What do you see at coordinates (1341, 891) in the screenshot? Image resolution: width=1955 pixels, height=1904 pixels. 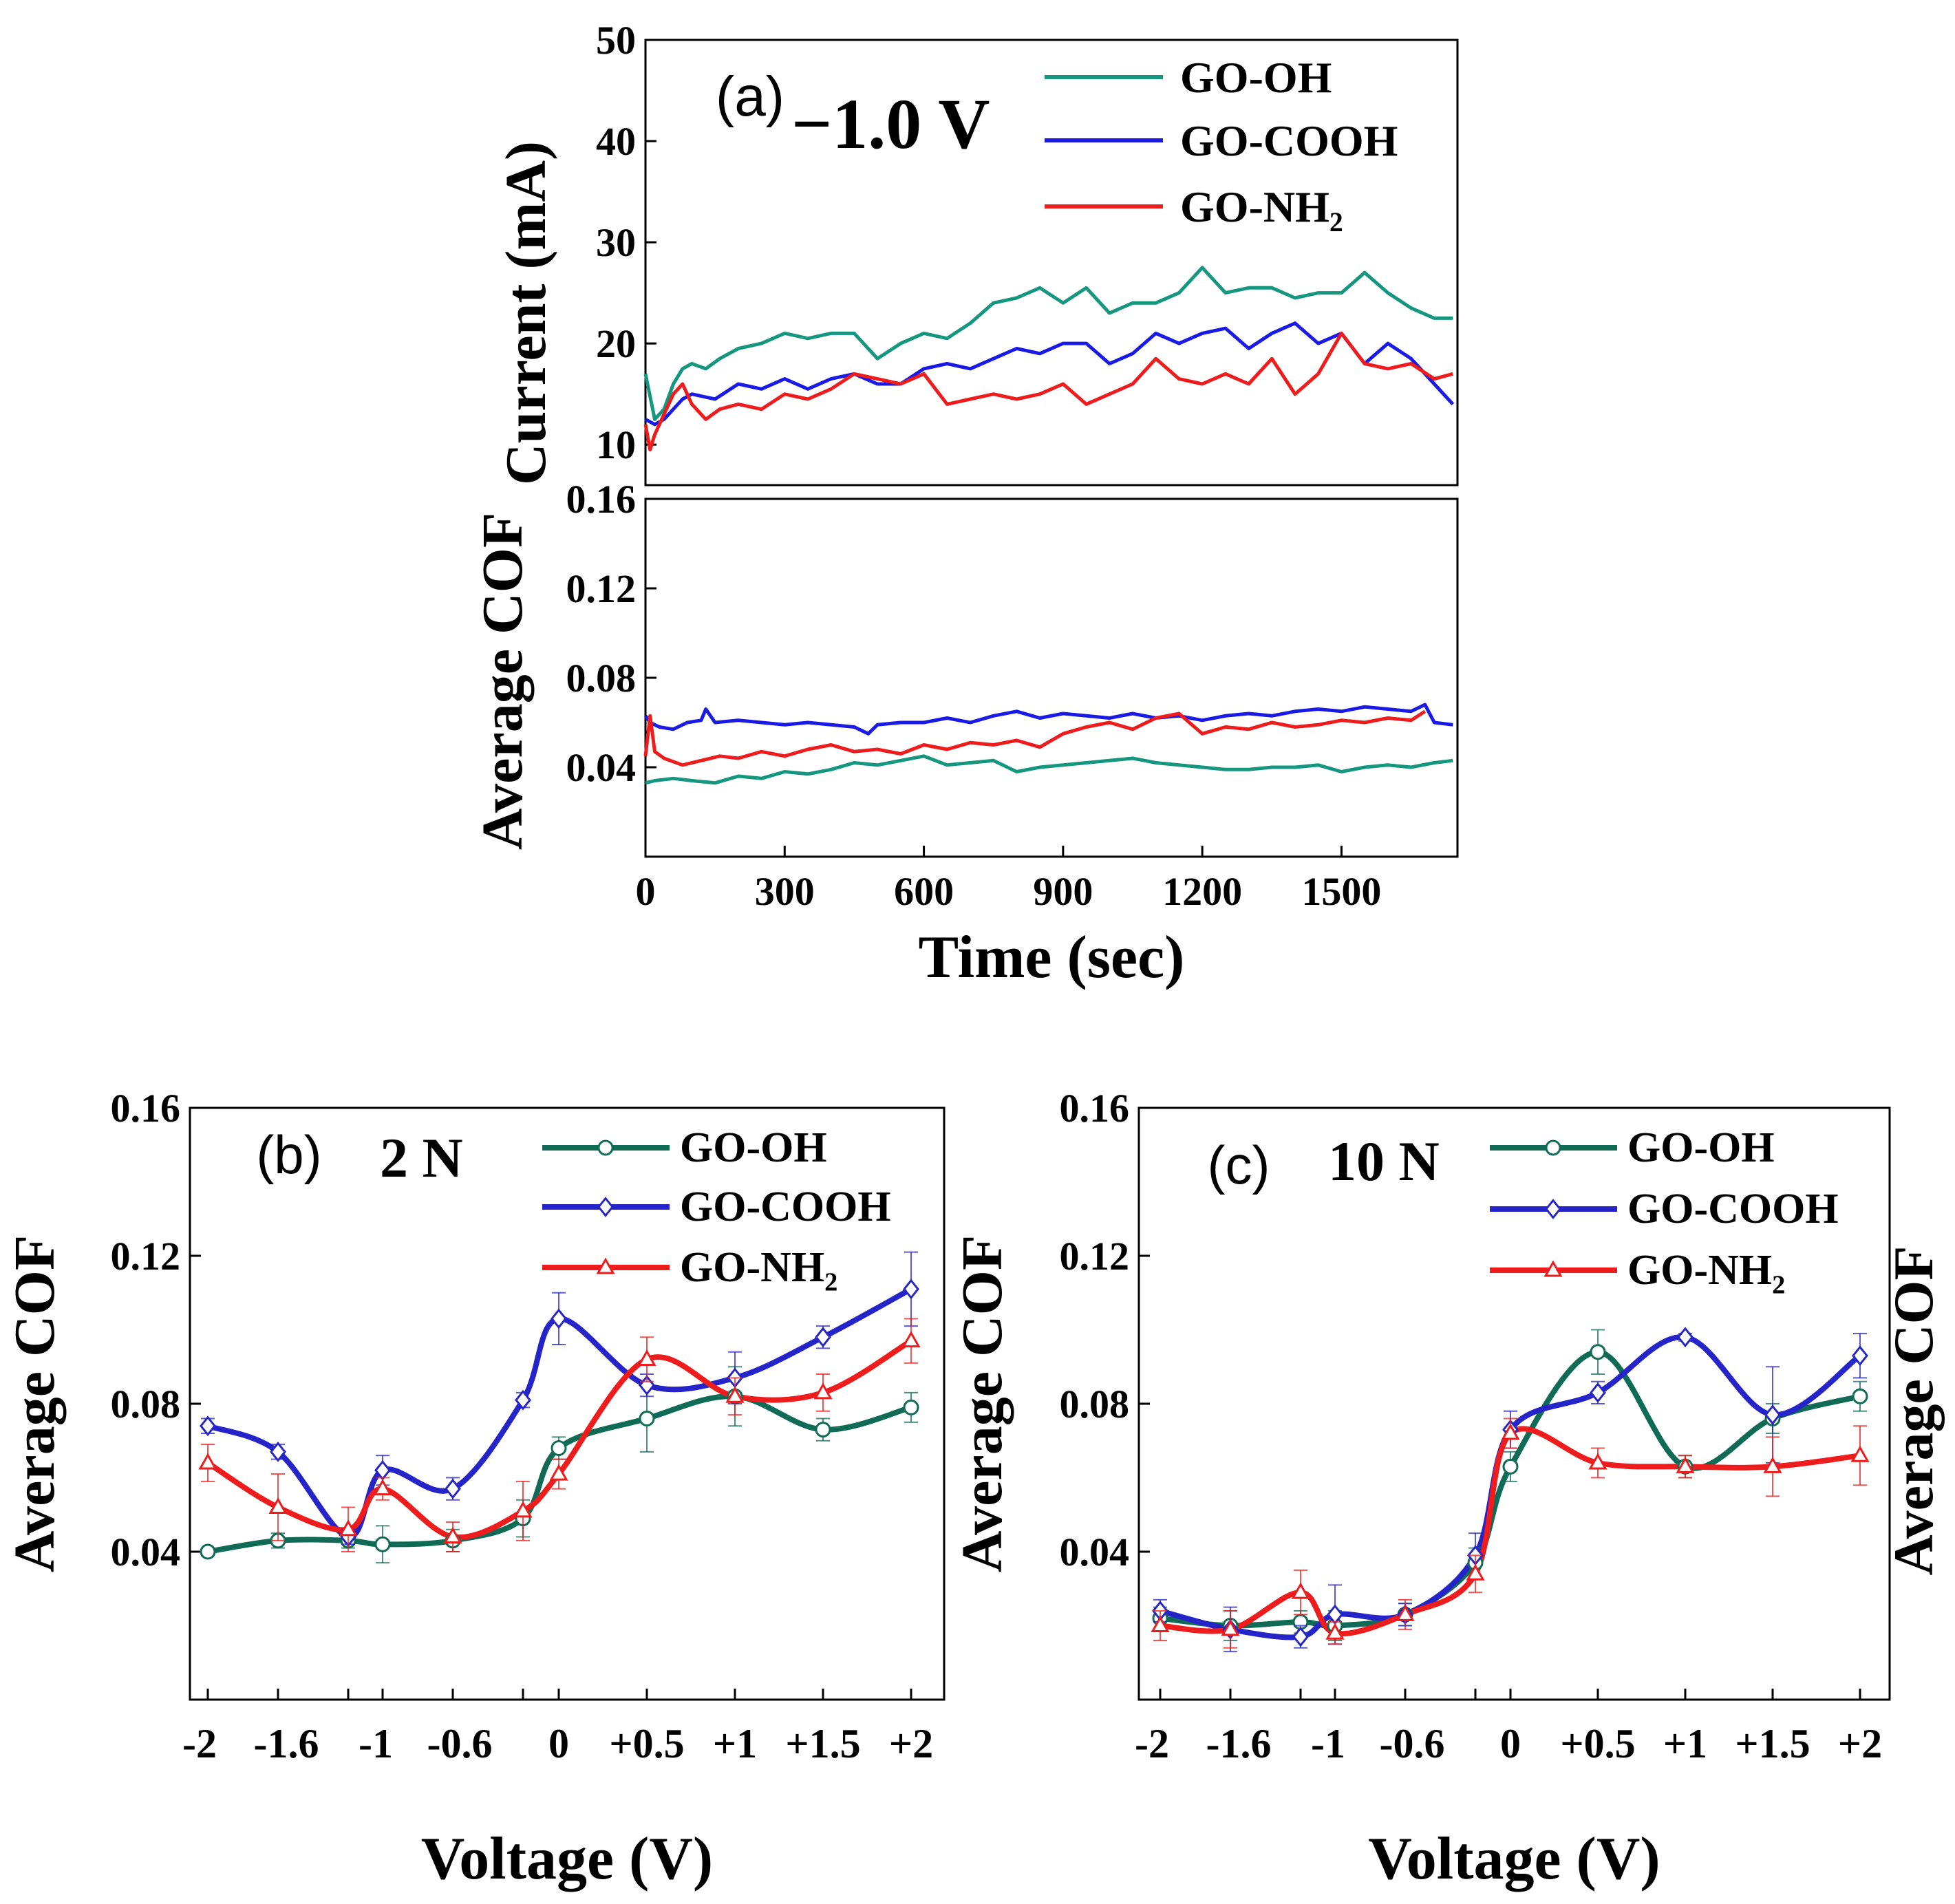 I see `x-tick-label: 1500` at bounding box center [1341, 891].